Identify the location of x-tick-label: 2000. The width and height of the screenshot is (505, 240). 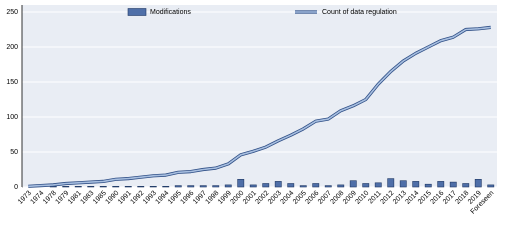
(238, 198).